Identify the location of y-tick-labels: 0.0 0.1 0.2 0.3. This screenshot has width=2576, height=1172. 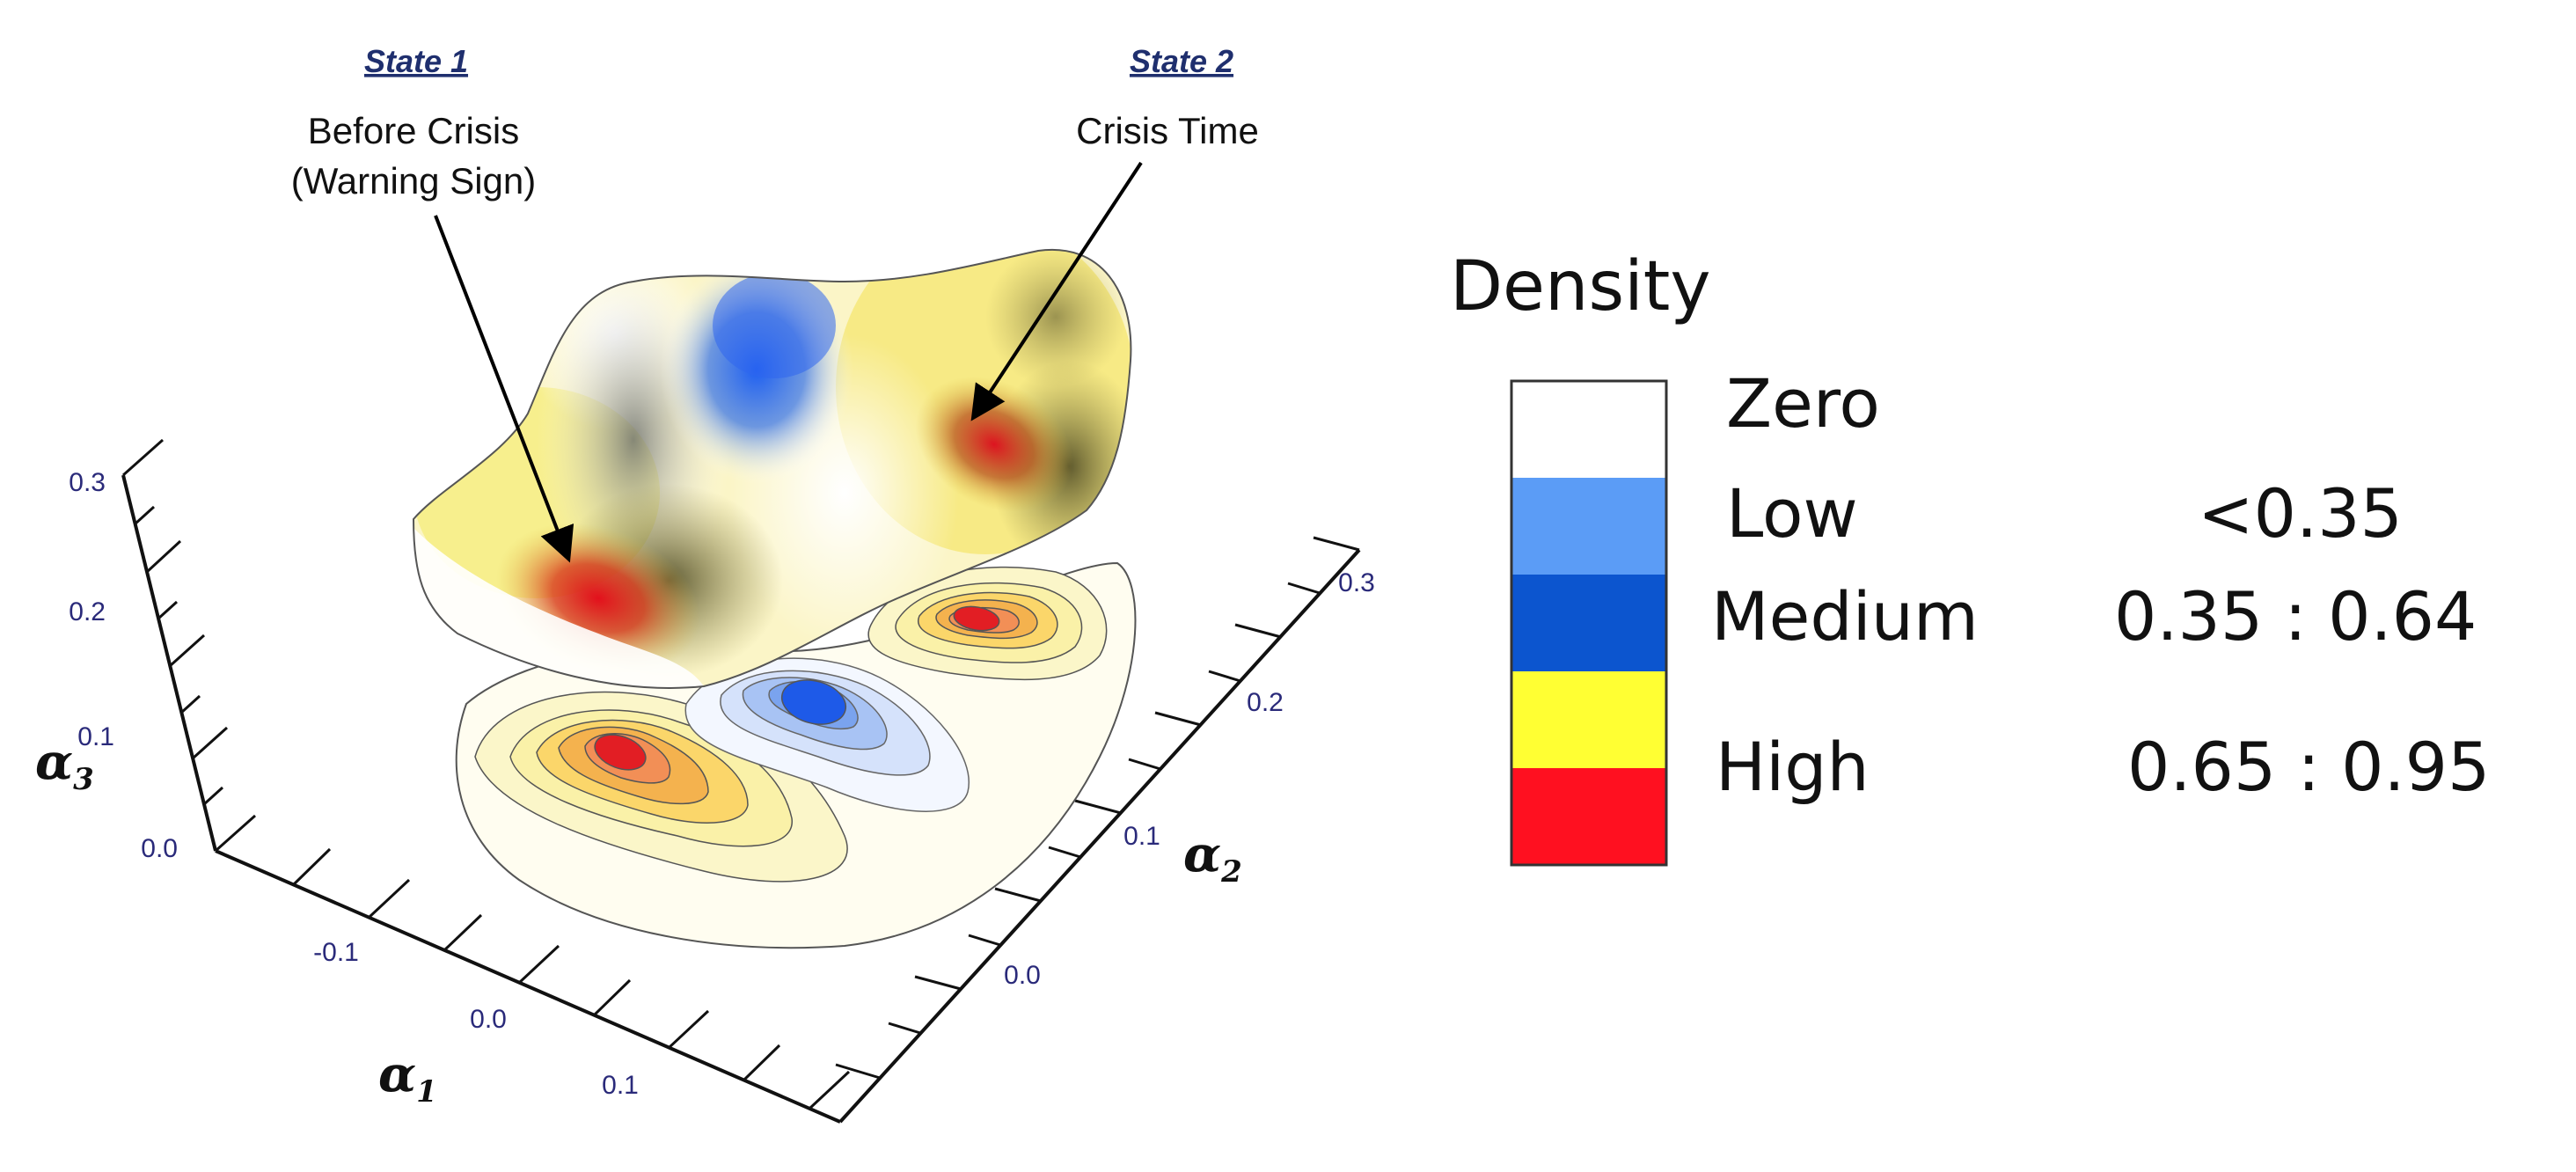
(1189, 779).